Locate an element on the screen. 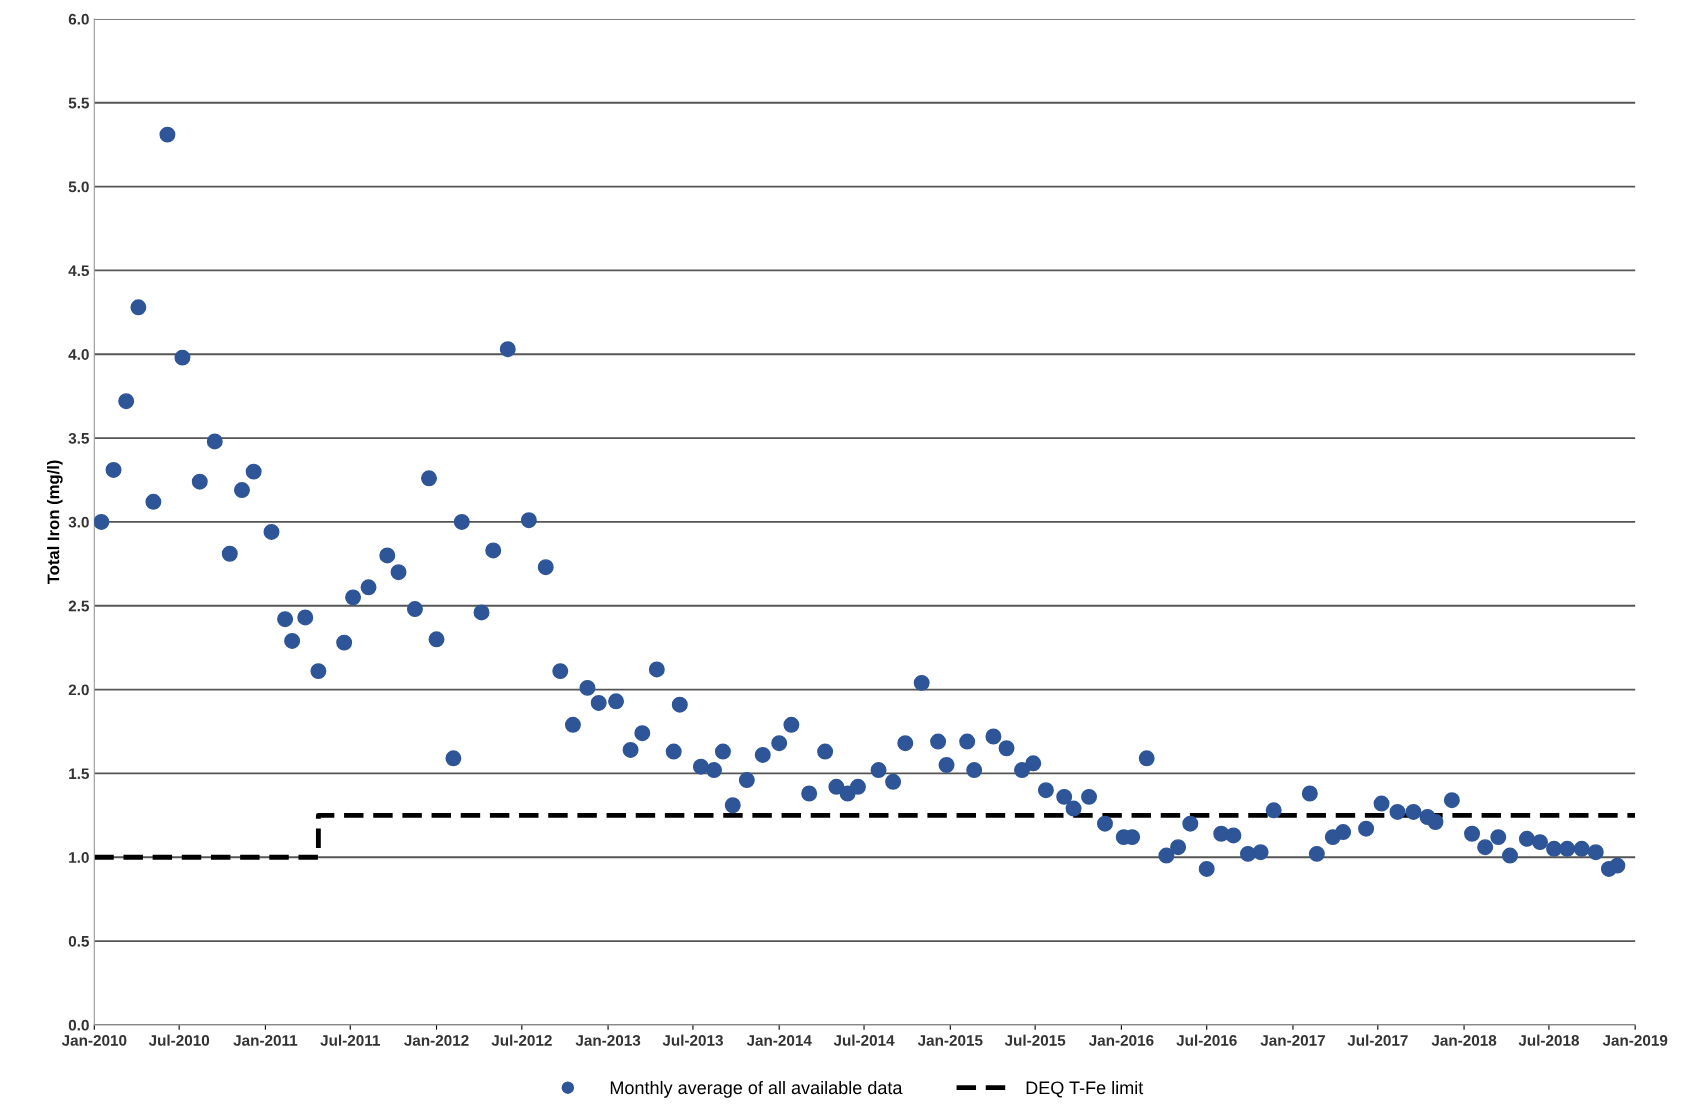  y-tick-label: 6.0 is located at coordinates (78, 19).